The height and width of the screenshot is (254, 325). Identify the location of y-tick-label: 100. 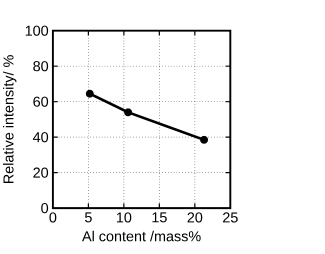
(37, 31).